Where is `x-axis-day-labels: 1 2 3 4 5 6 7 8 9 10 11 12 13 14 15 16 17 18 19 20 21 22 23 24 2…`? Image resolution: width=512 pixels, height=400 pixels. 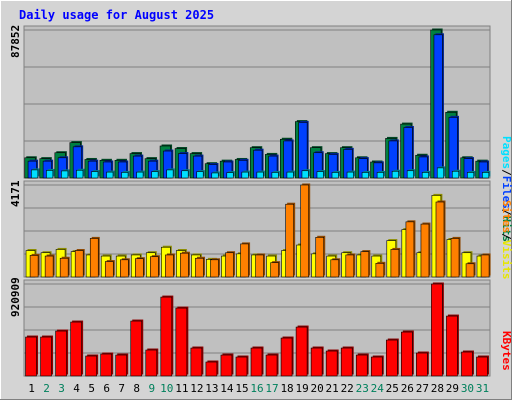
x-axis-day-labels: 1 2 3 4 5 6 7 8 9 10 11 12 13 14 15 16 17 18 19 20 21 22 23 24 2… is located at coordinates (258, 388).